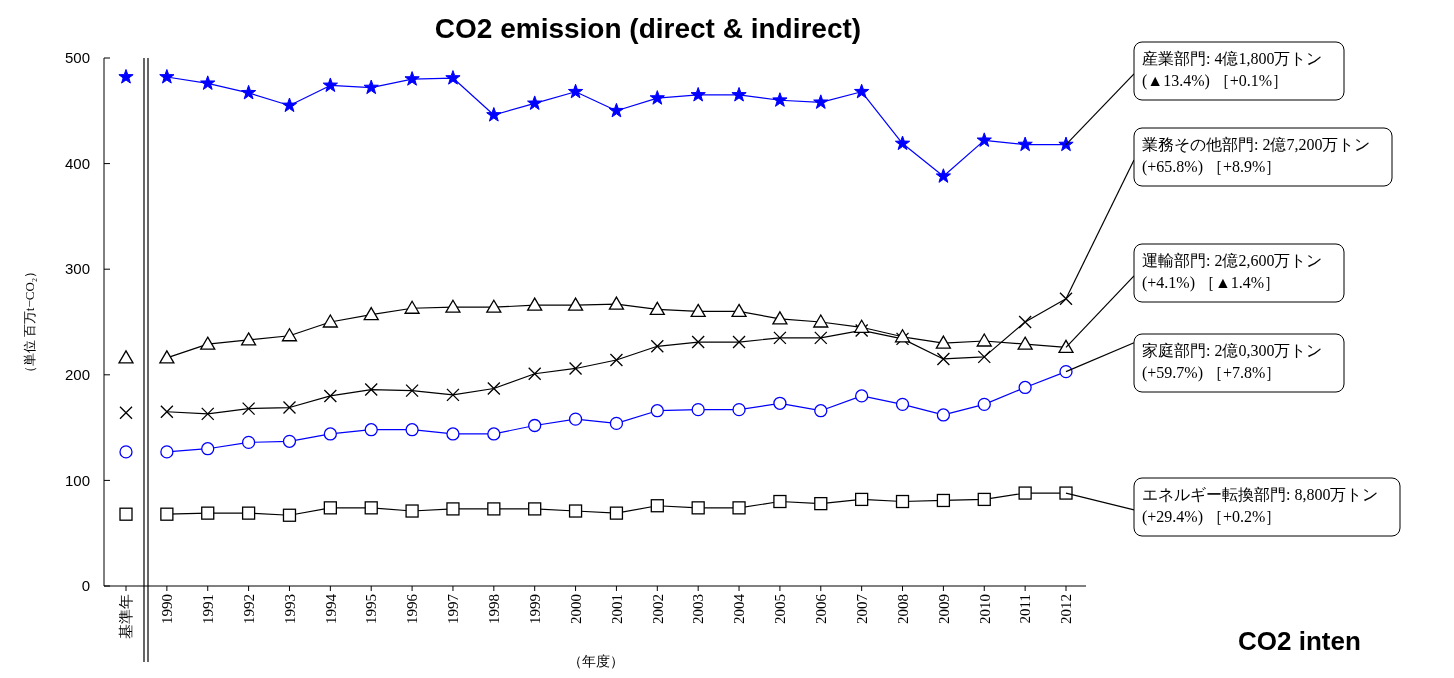 Image resolution: width=1454 pixels, height=678 pixels. I want to click on x-tick-label: 1994, so click(330, 608).